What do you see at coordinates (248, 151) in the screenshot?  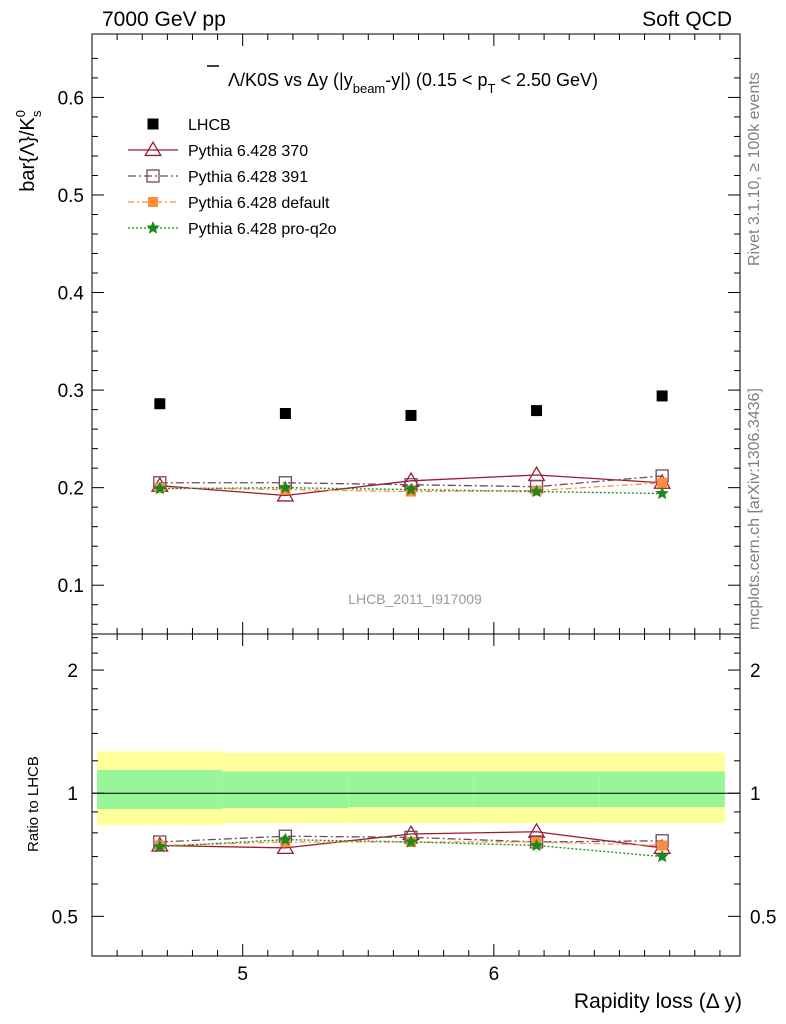 I see `legend-label: Pythia 6.428 370` at bounding box center [248, 151].